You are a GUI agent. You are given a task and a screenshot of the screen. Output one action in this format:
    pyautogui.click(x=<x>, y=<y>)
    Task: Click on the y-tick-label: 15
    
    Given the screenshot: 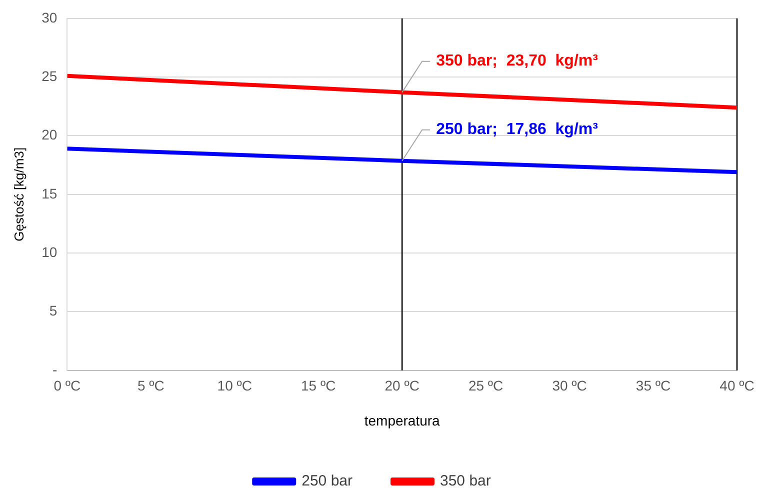 What is the action you would take?
    pyautogui.click(x=50, y=193)
    